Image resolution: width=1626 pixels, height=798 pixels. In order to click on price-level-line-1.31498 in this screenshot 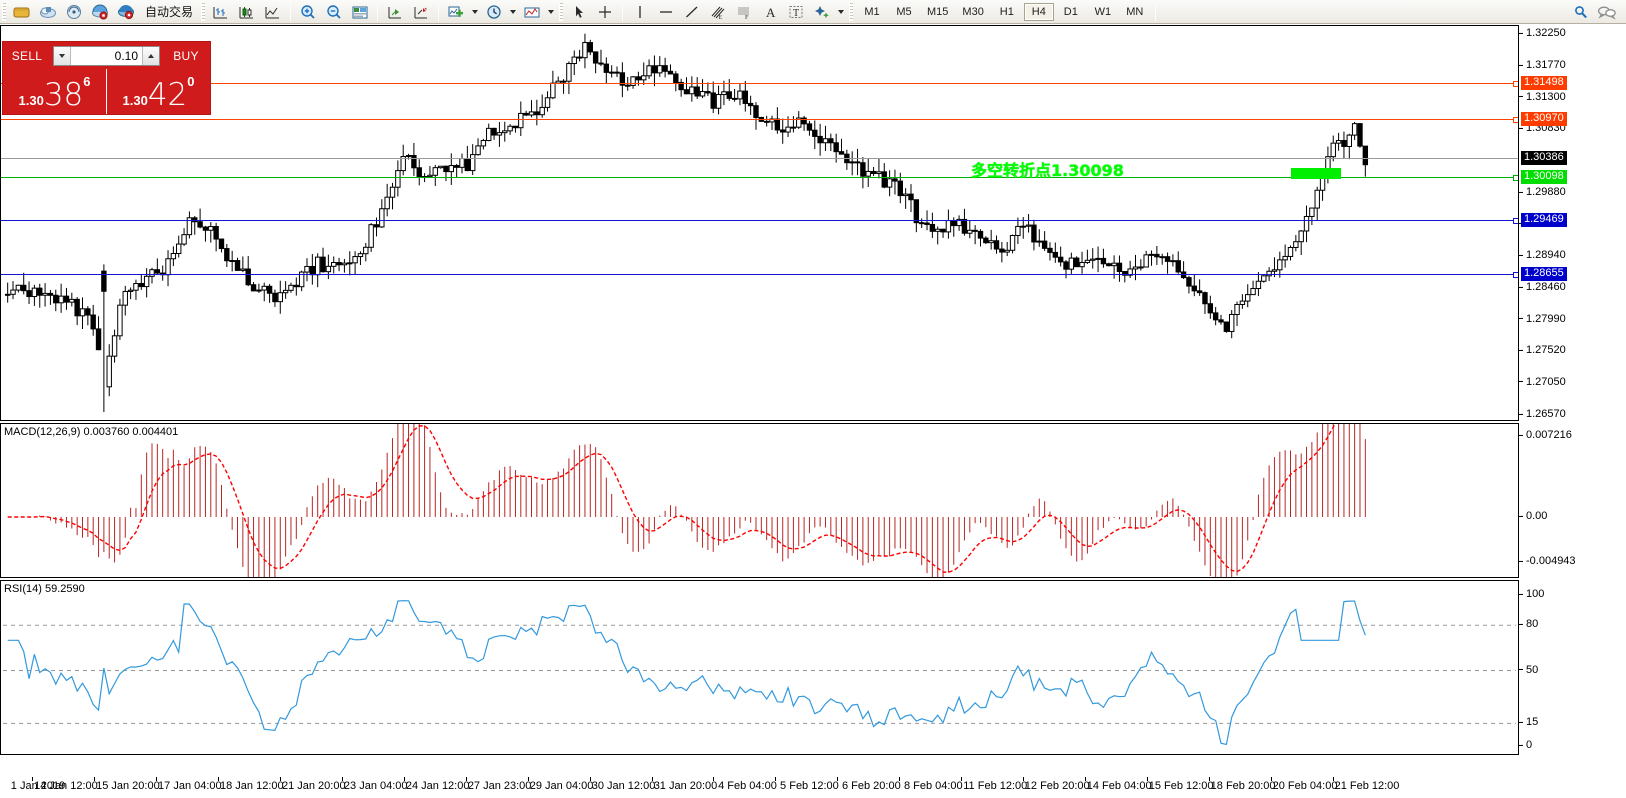, I will do `click(759, 84)`.